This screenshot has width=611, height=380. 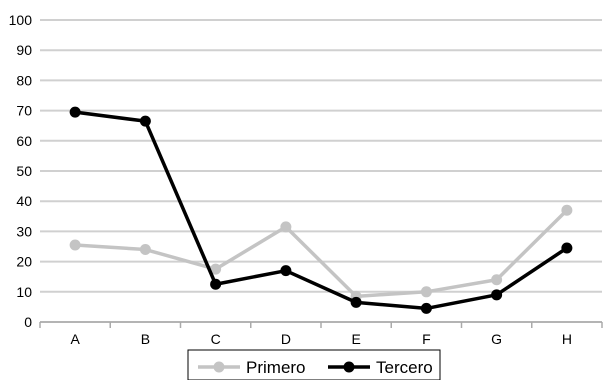 What do you see at coordinates (24, 50) in the screenshot?
I see `y-tick-label: 90` at bounding box center [24, 50].